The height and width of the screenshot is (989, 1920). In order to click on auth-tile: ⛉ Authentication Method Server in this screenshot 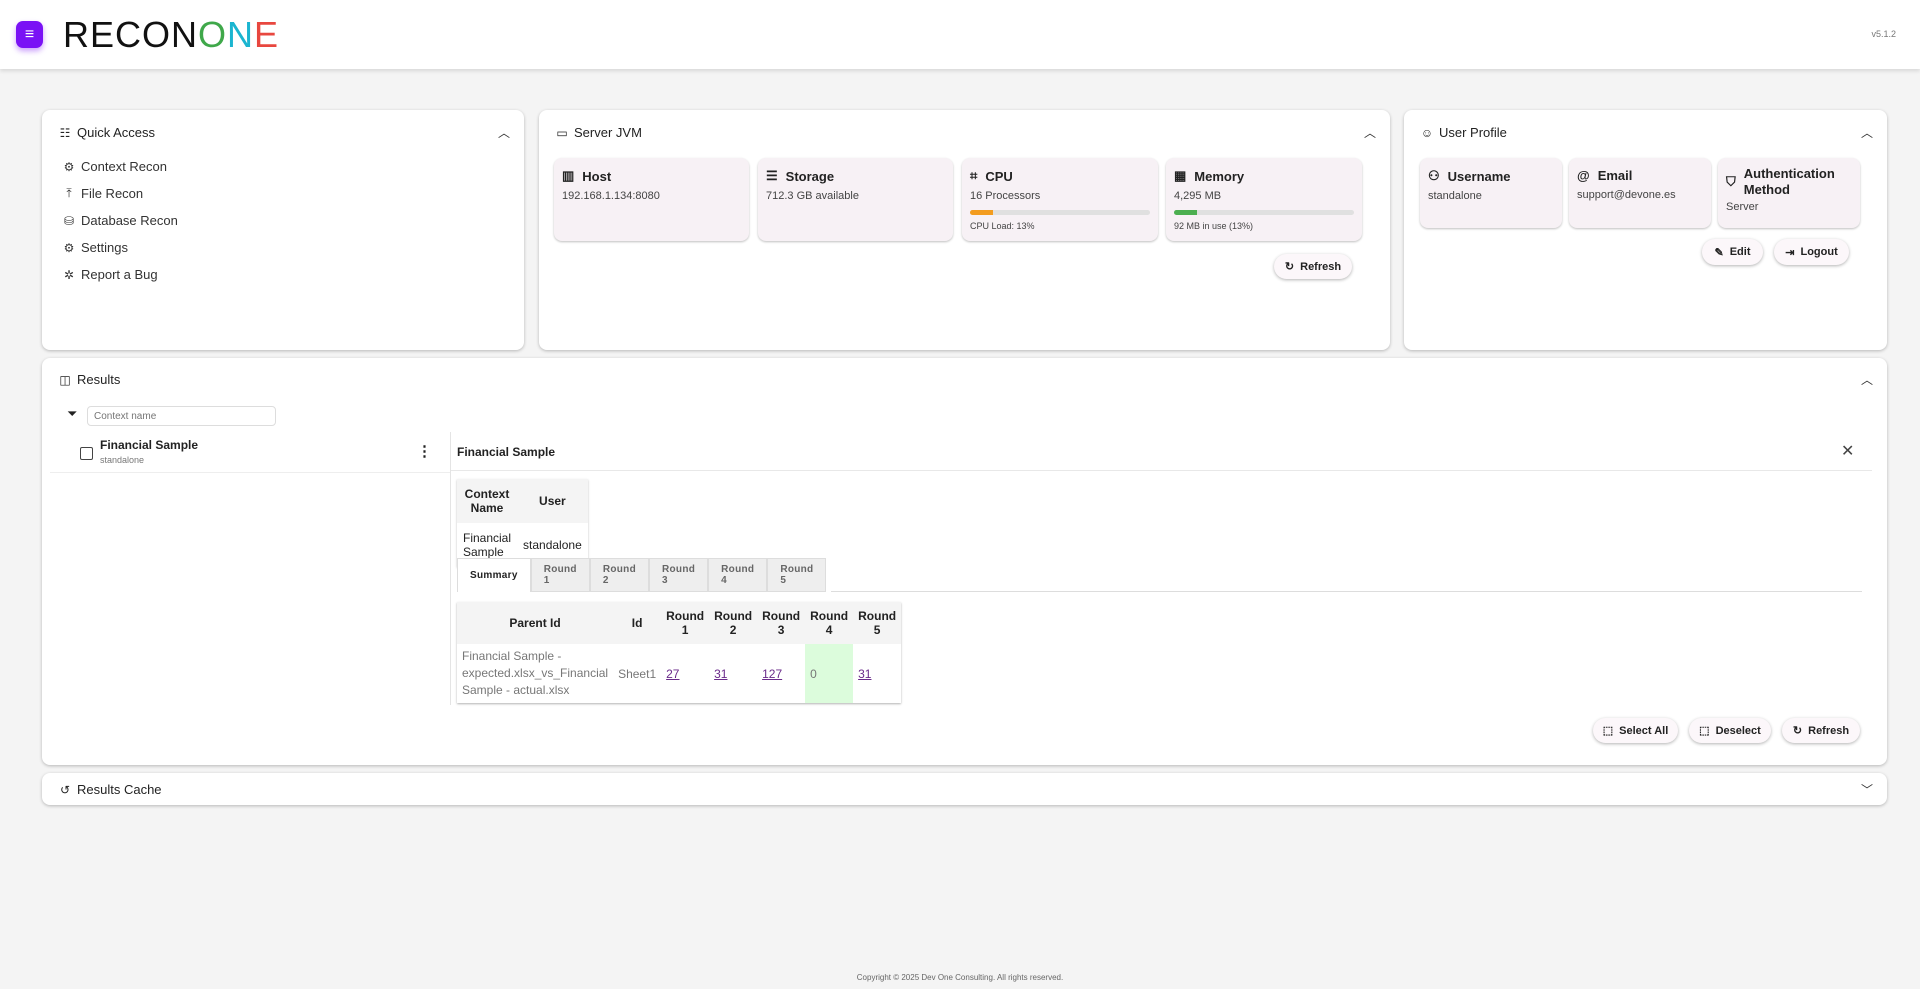, I will do `click(1789, 193)`.